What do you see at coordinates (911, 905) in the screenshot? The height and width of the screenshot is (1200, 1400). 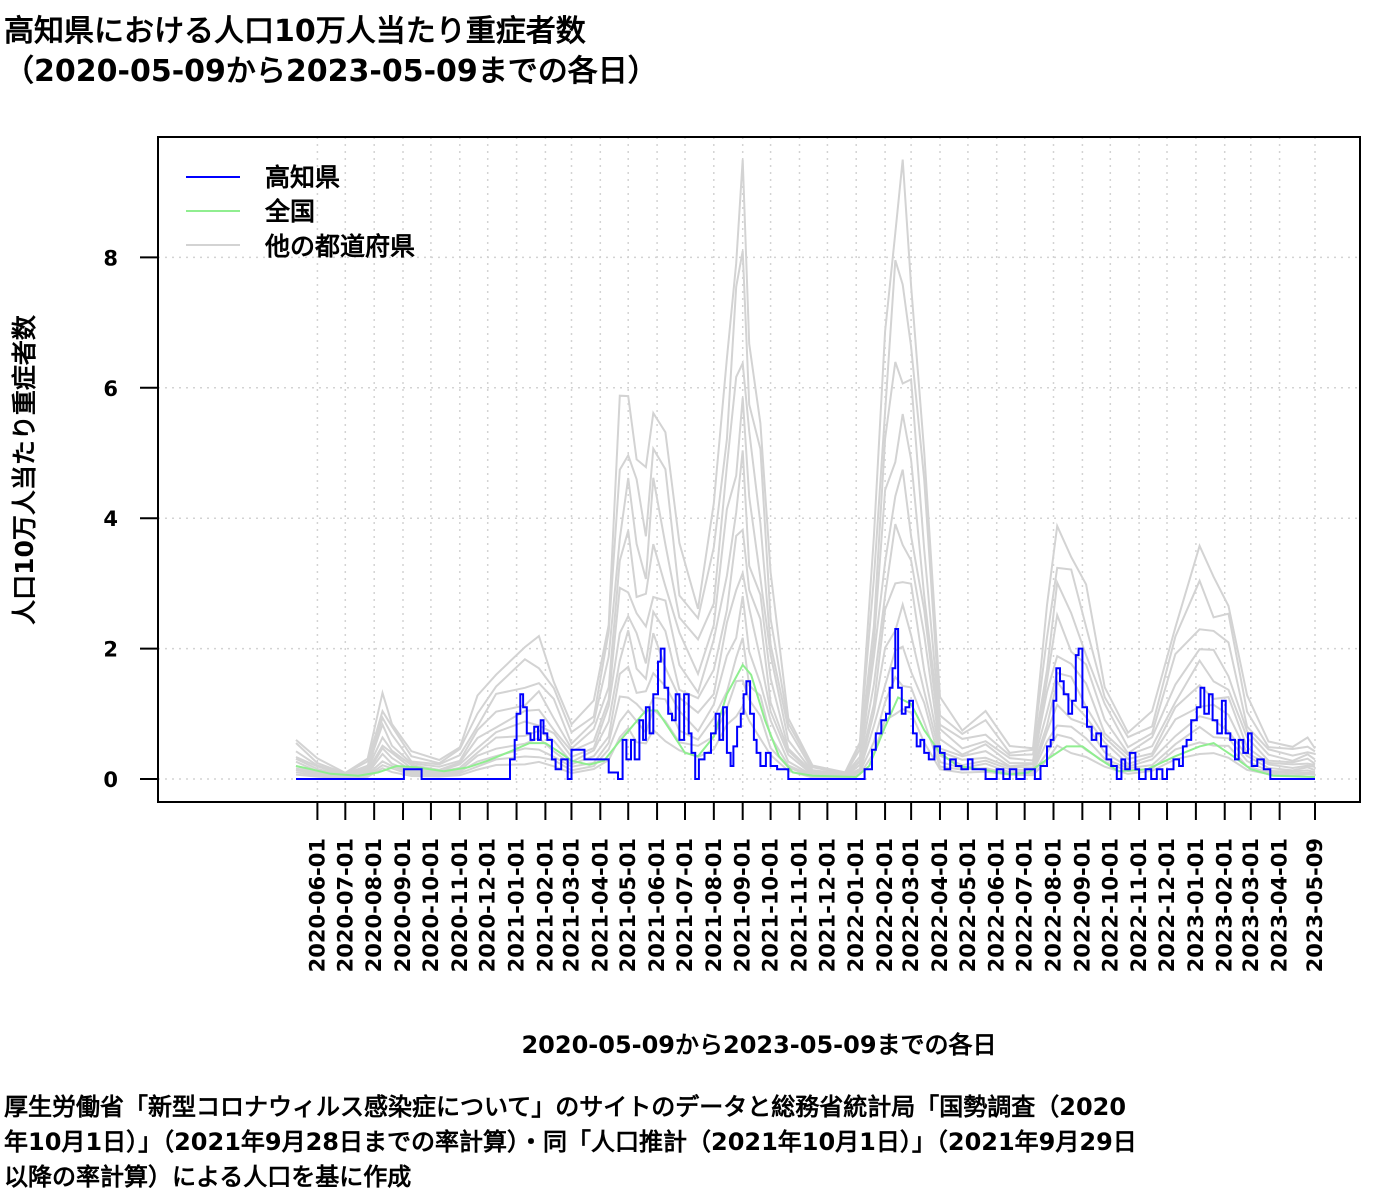 I see `x-tick-label-21: 2022-03-01` at bounding box center [911, 905].